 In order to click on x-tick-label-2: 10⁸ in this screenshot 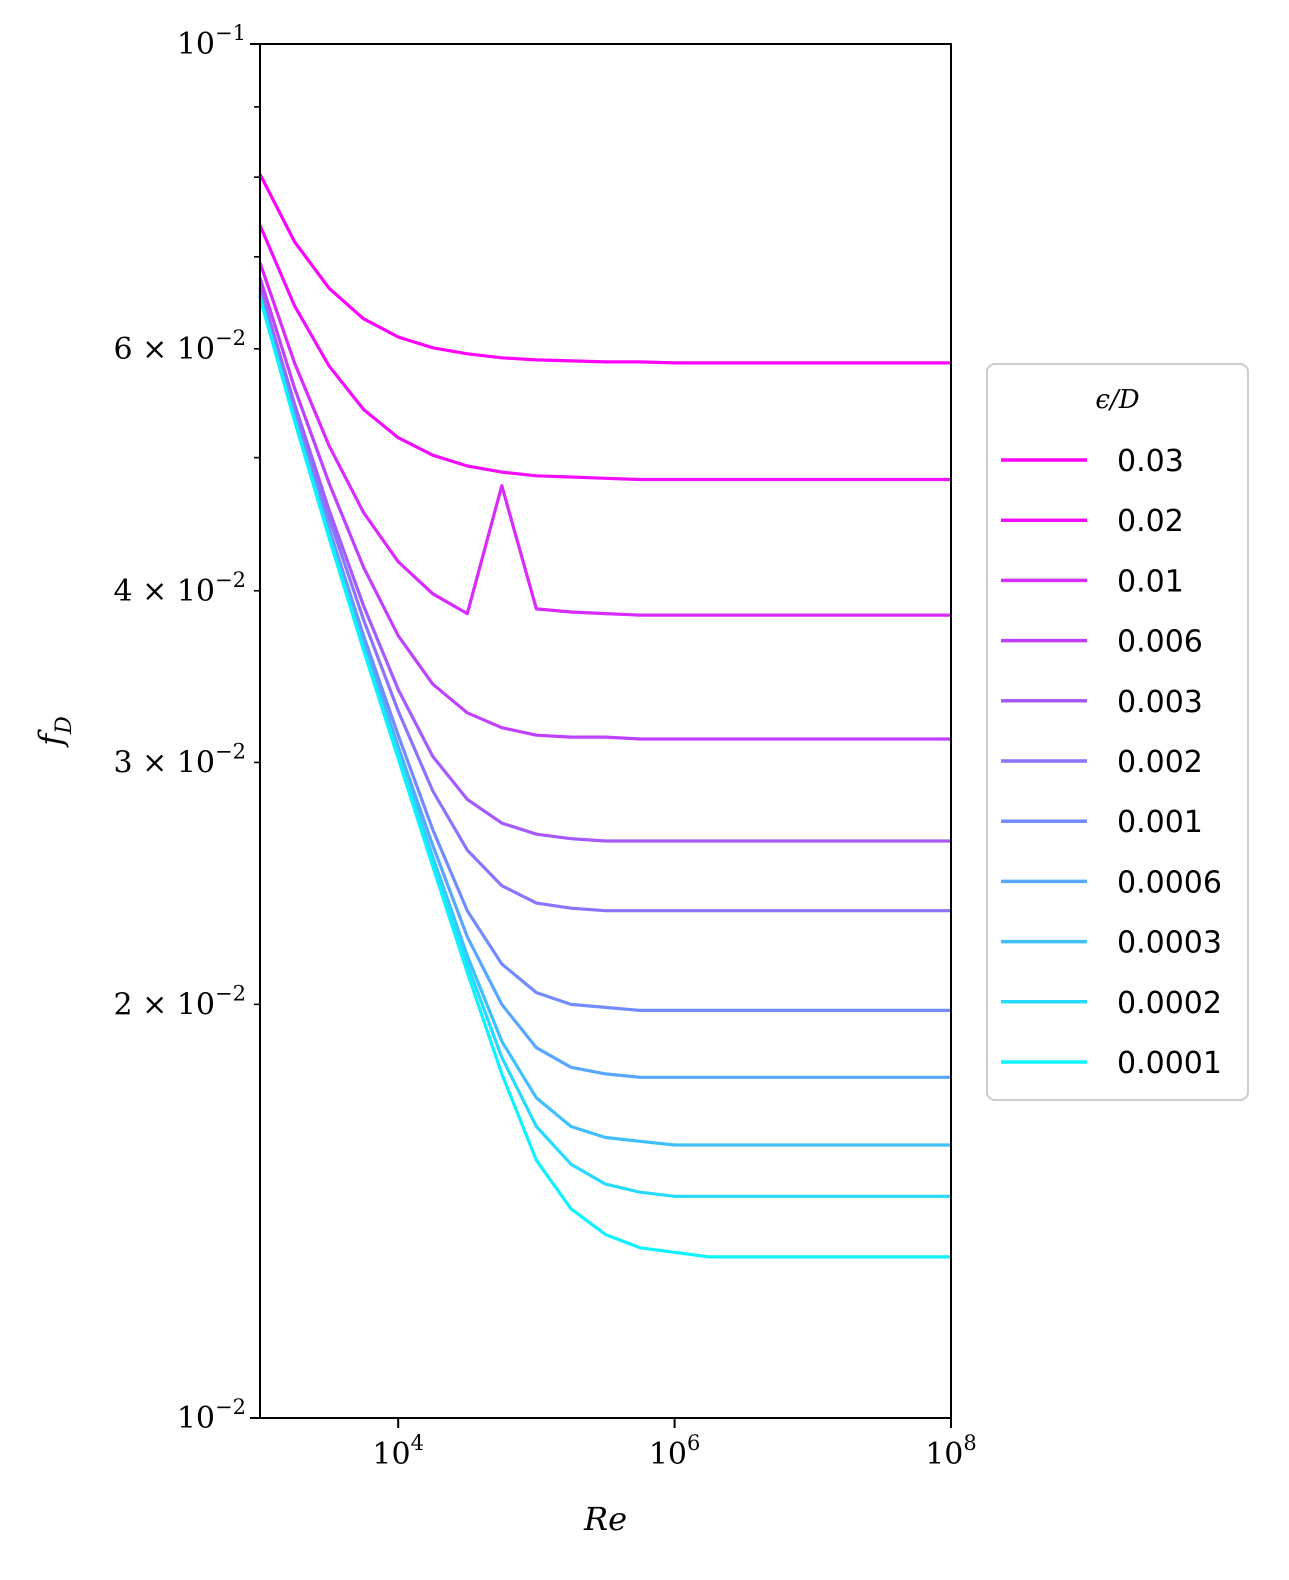, I will do `click(951, 1451)`.